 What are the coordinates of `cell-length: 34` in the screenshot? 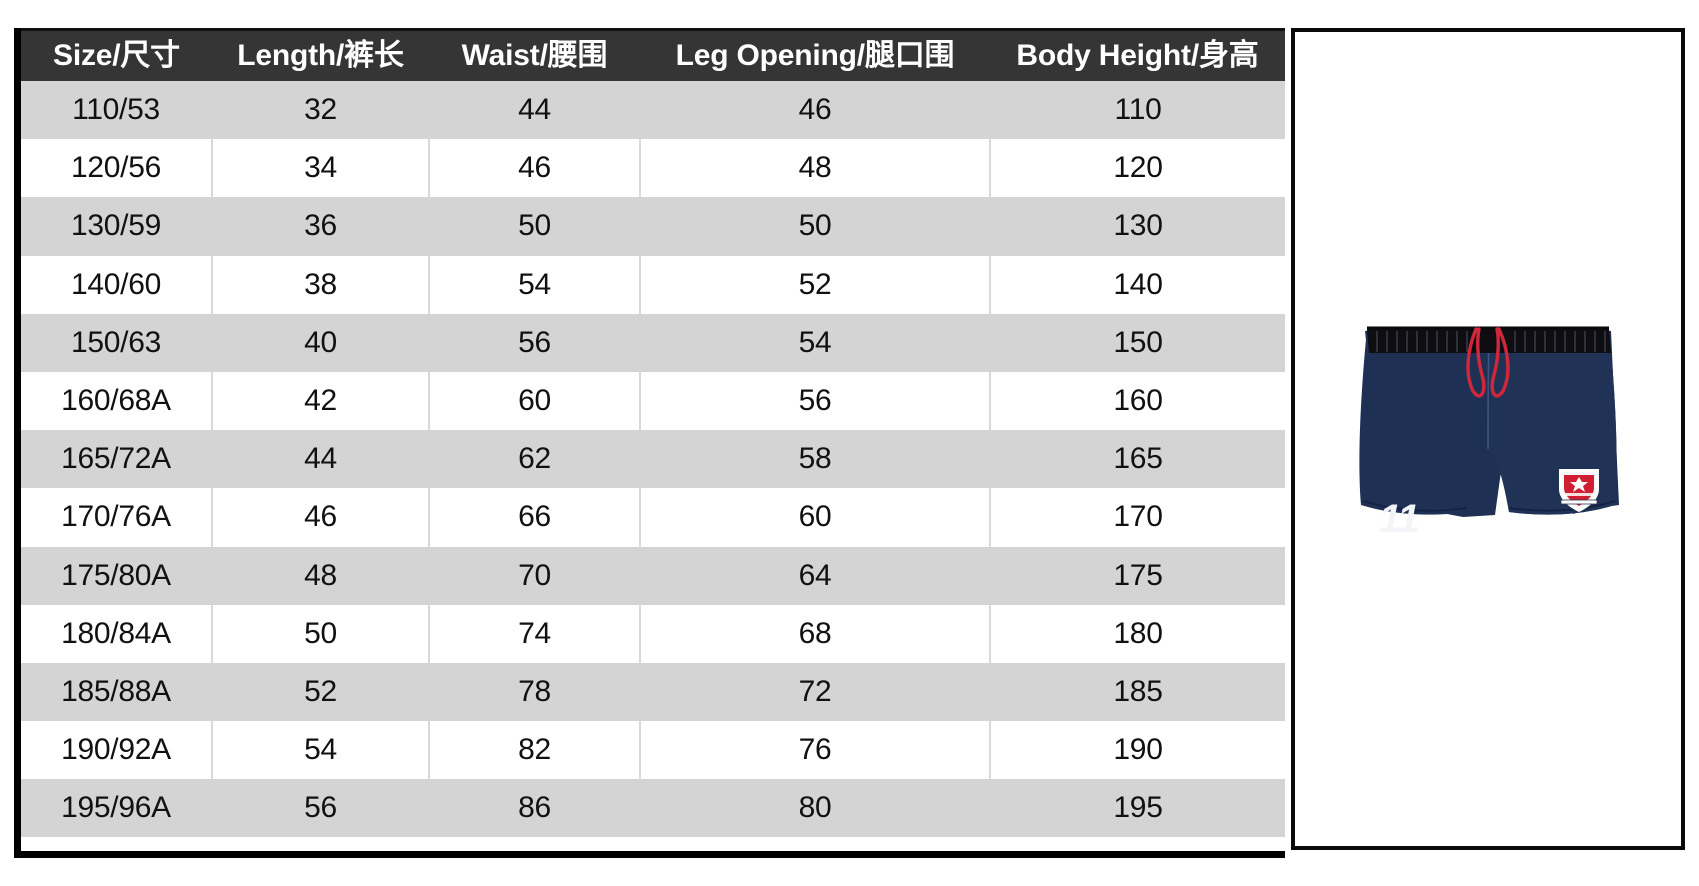 It's located at (321, 168).